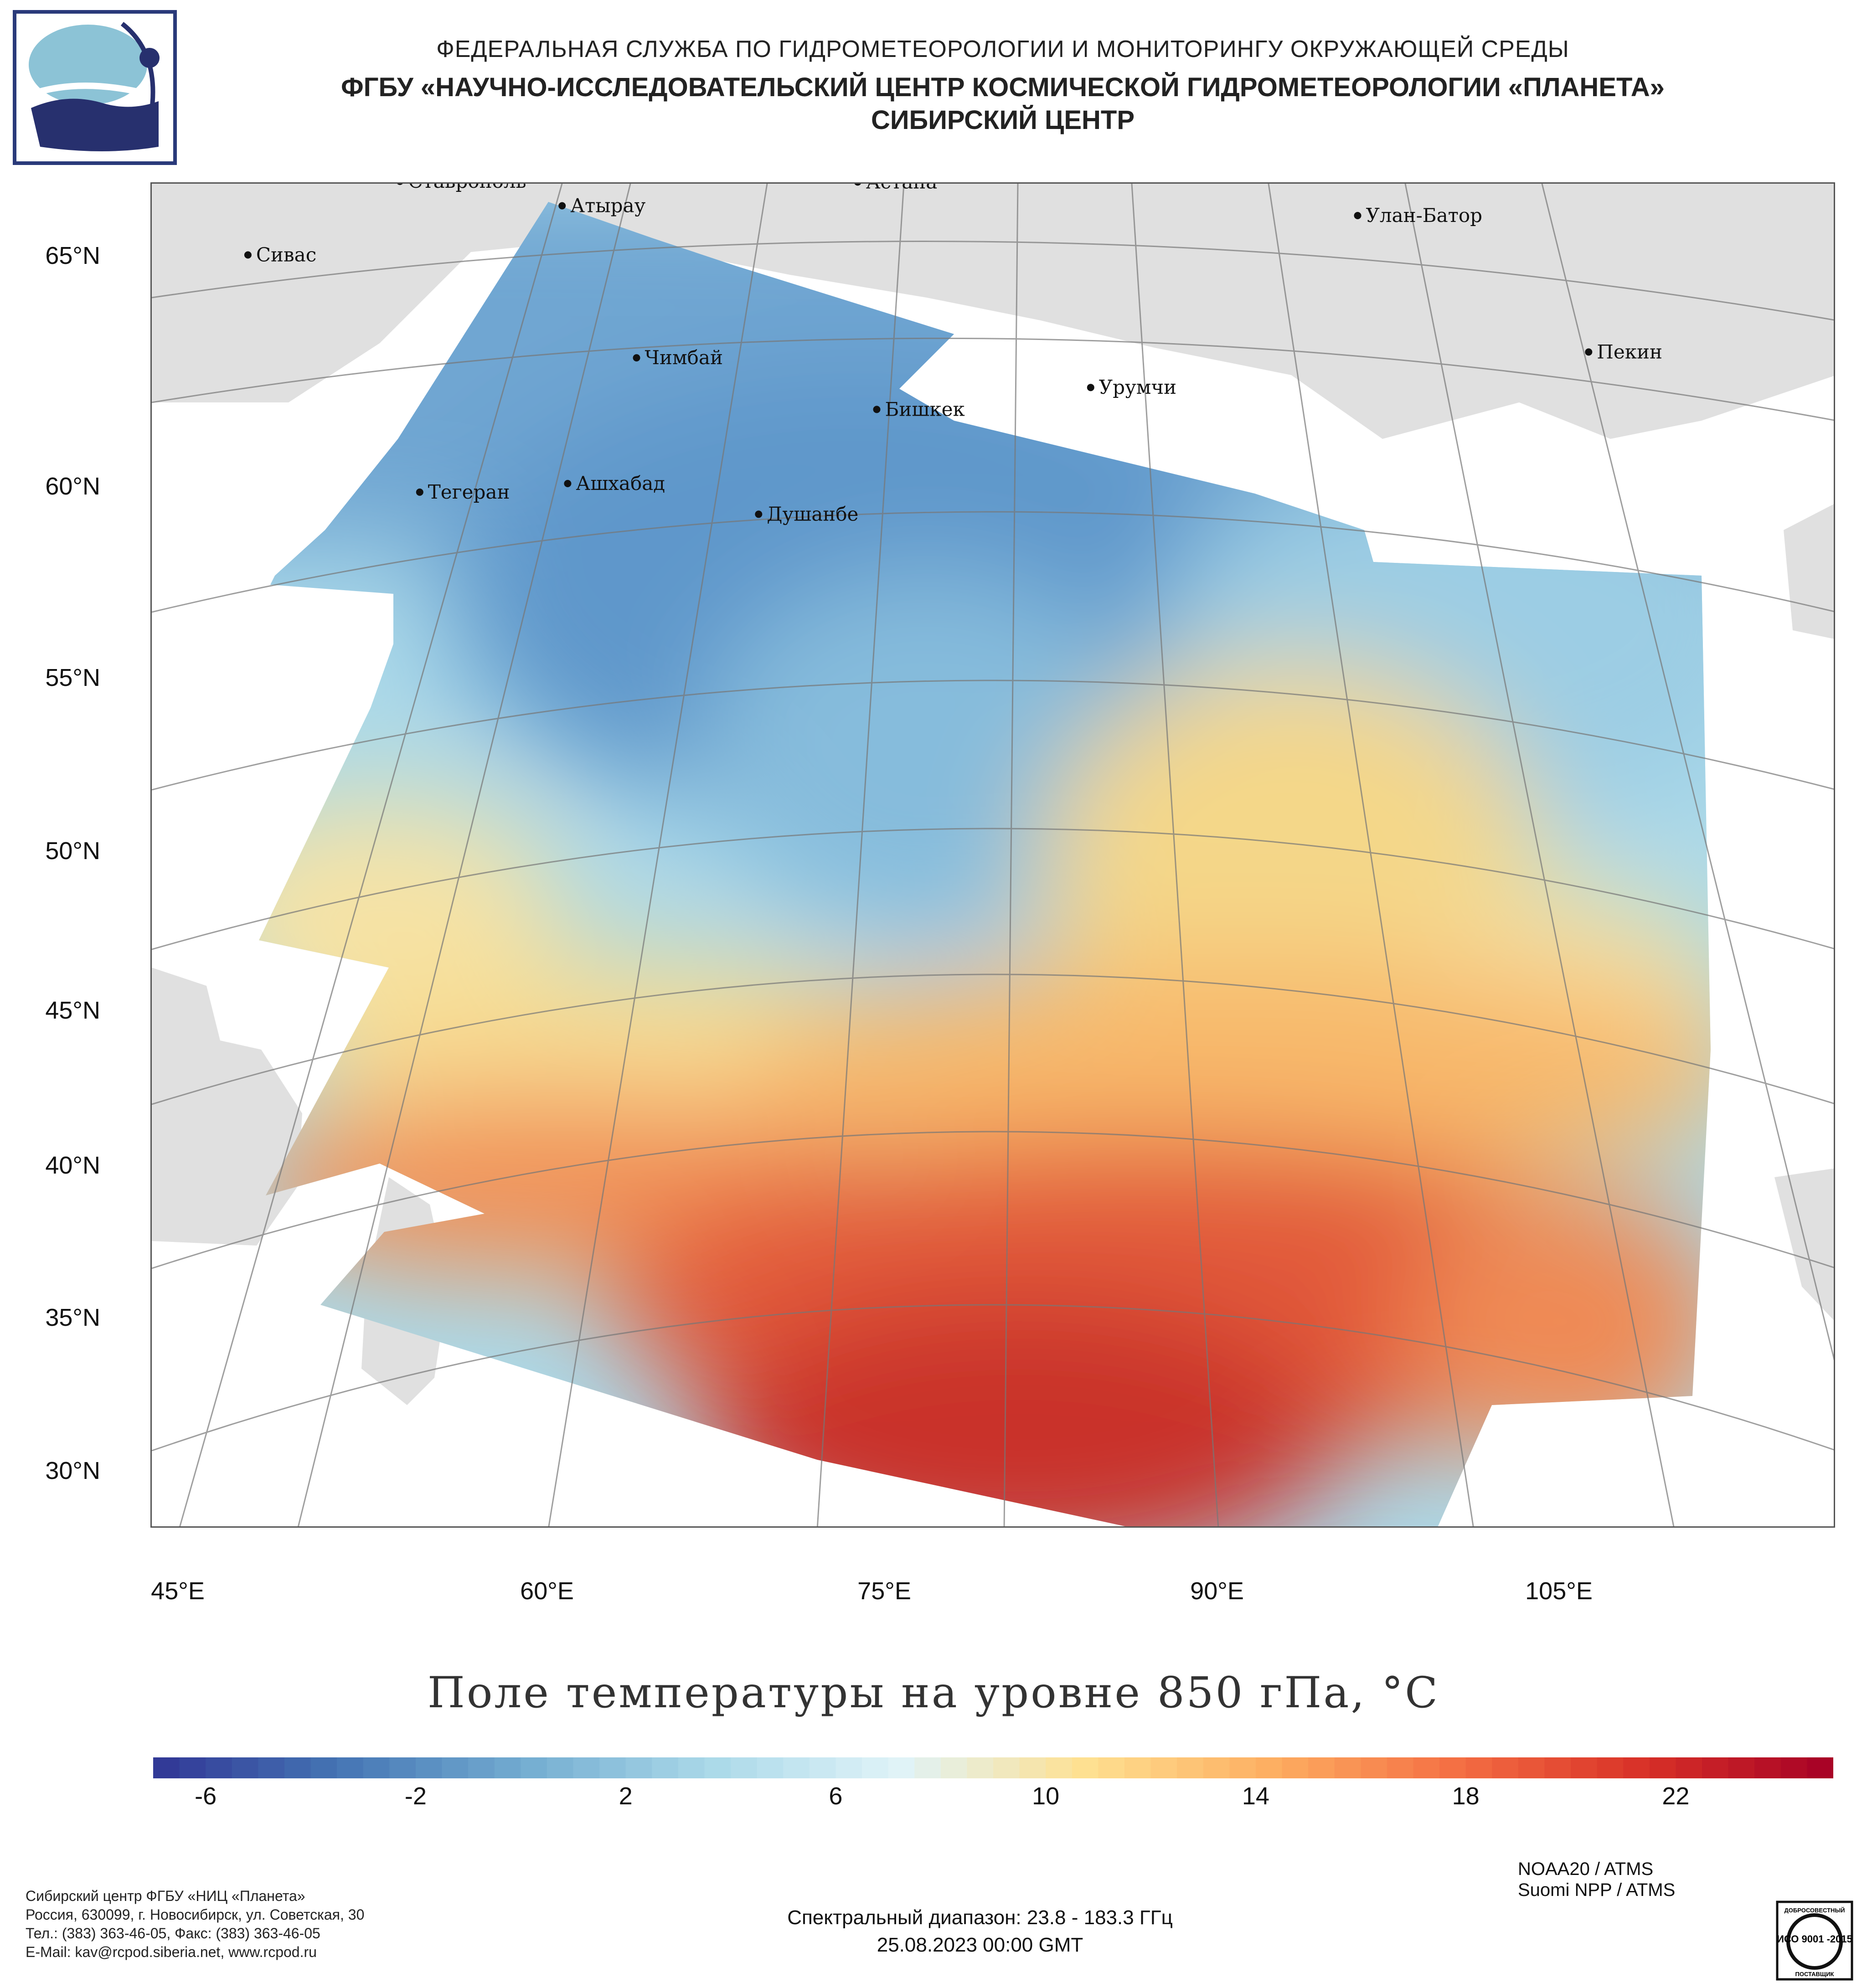 The height and width of the screenshot is (1988, 1867). Describe the element at coordinates (836, 1796) in the screenshot. I see `colorbar-tick-label: 6` at that location.